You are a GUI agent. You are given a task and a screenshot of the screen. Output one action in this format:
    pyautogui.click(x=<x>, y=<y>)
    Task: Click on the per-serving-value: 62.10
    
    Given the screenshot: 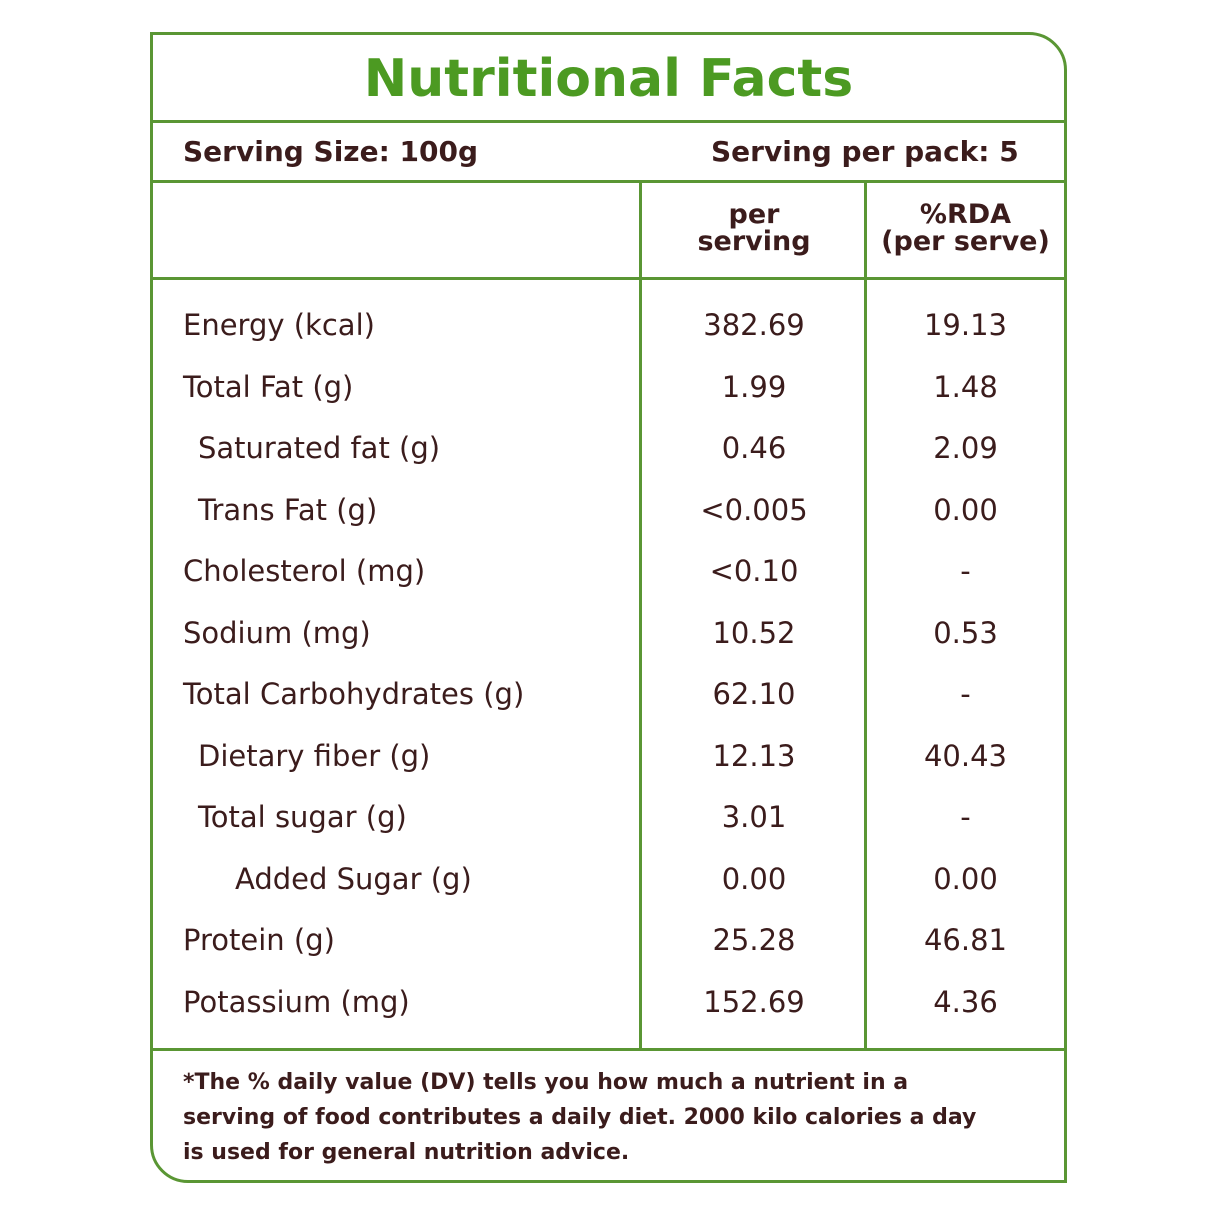 What is the action you would take?
    pyautogui.click(x=754, y=694)
    